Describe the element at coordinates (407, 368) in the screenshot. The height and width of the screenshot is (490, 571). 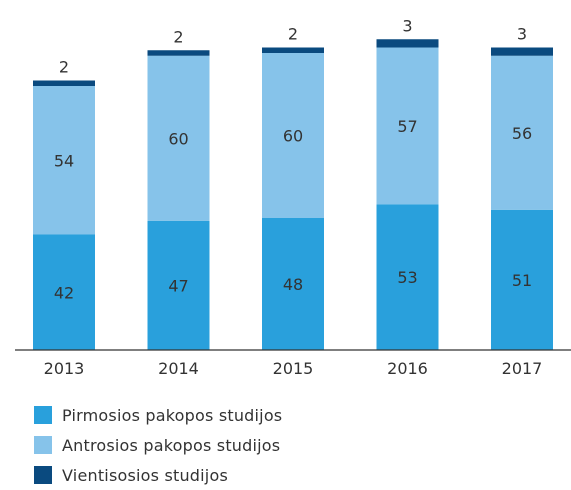
I see `x-tick-label-2016: 2016` at that location.